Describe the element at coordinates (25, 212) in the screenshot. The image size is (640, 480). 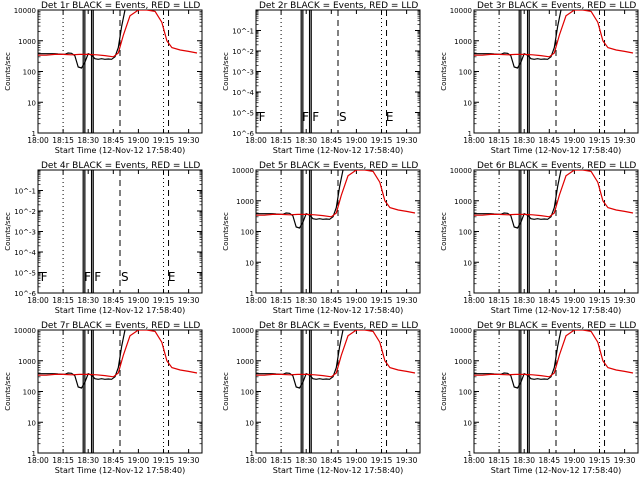
I see `y-tick-label: 10^-2` at that location.